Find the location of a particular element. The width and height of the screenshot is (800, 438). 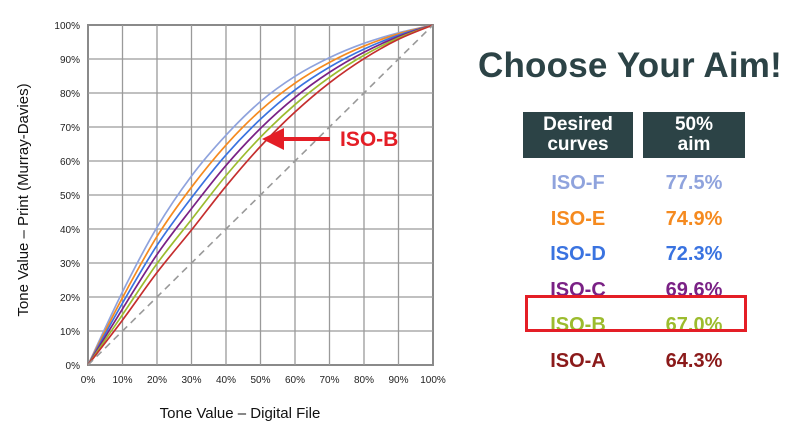

x-tick-label: 0% is located at coordinates (88, 380).